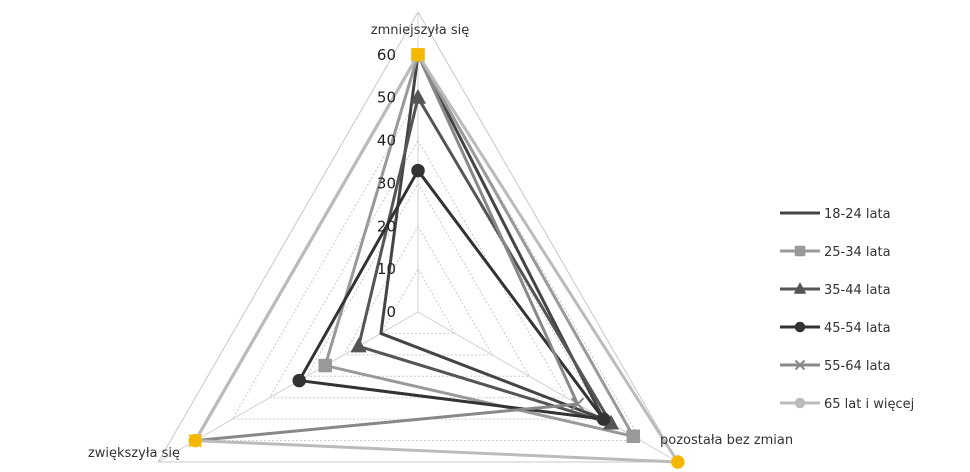 This screenshot has width=970, height=472. I want to click on tick-label-0: 0, so click(391, 312).